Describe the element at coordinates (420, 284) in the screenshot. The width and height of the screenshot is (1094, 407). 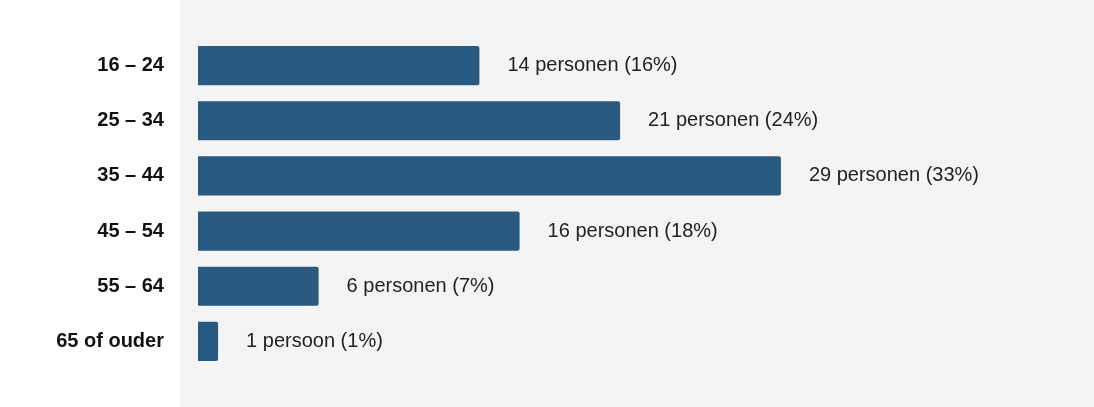
I see `data-label: 6 personen (7%)` at that location.